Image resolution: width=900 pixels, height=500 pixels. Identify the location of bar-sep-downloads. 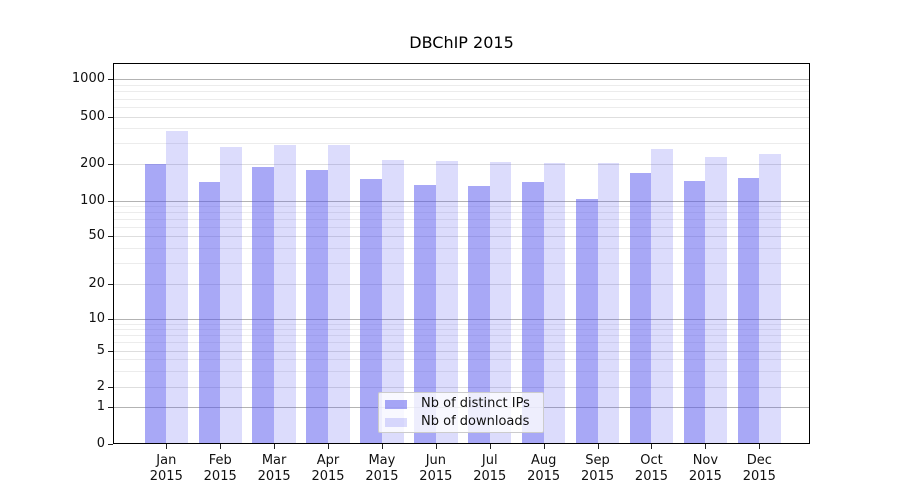
(608, 303).